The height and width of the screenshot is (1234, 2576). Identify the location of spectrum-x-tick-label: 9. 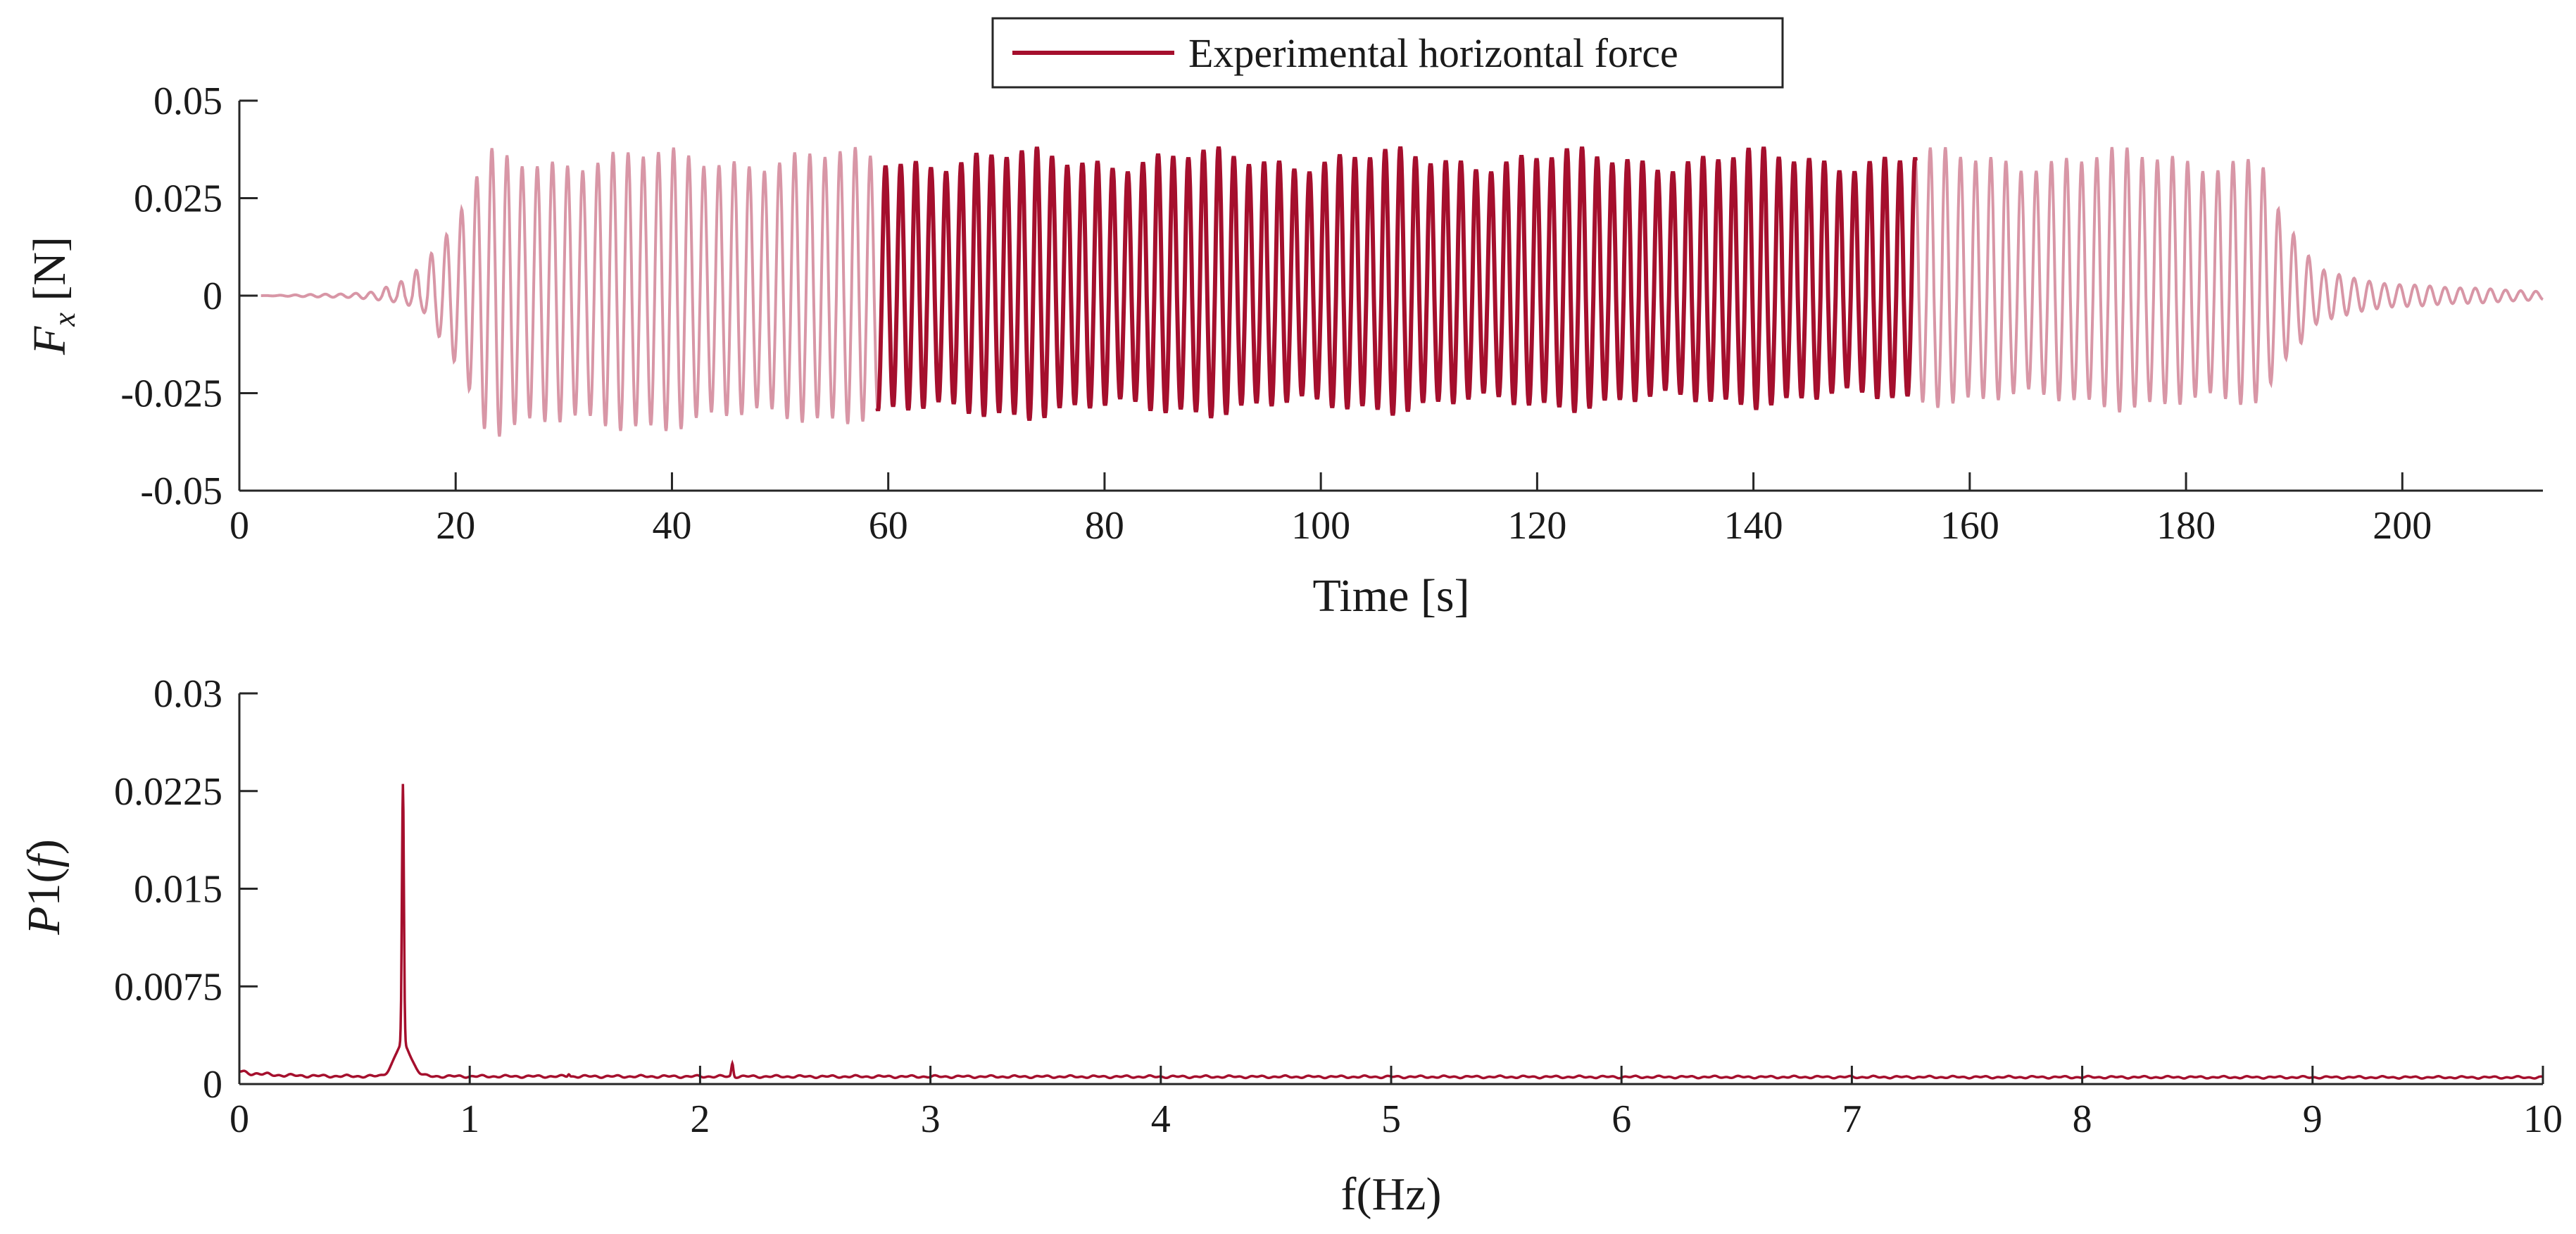
(2313, 1119).